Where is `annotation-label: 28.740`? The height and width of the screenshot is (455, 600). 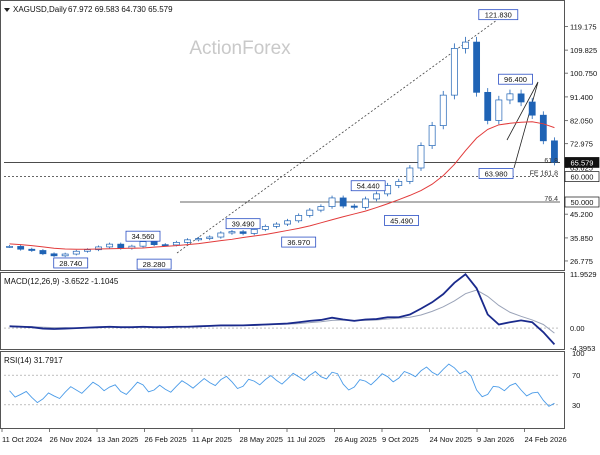
annotation-label: 28.740 is located at coordinates (70, 263).